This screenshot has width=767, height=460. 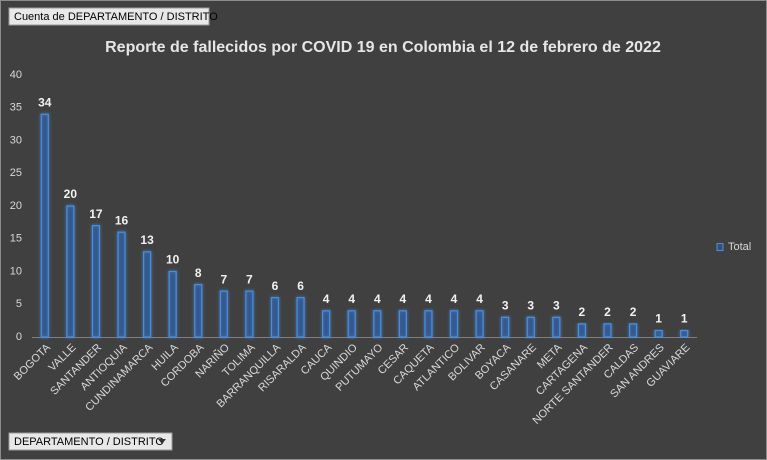 I want to click on y-tick-label: 10, so click(x=16, y=271).